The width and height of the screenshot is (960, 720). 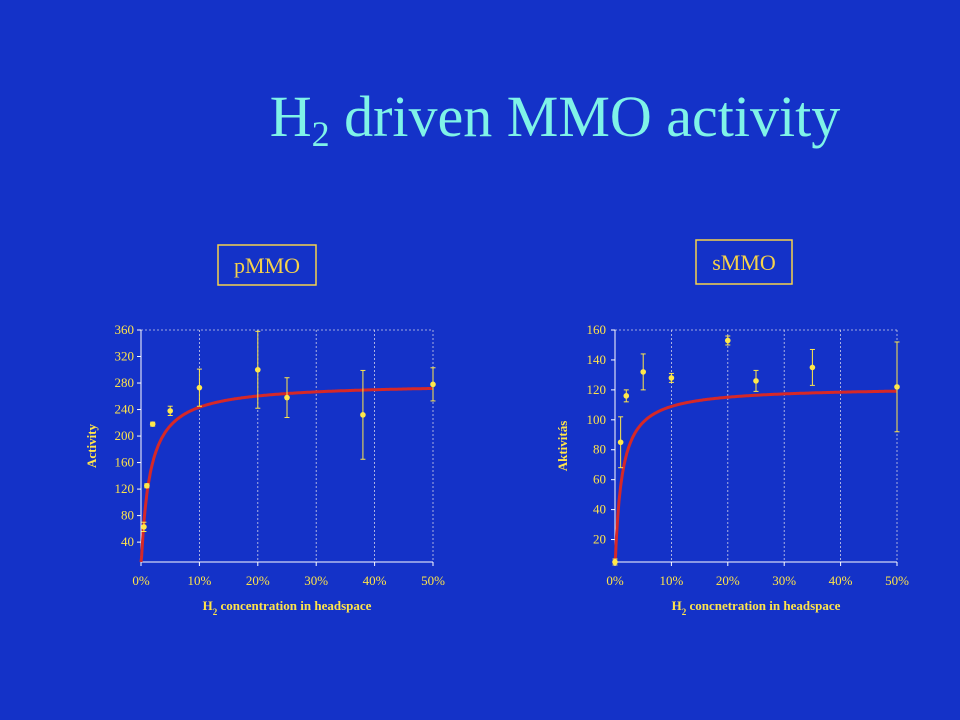 What do you see at coordinates (763, 605) in the screenshot?
I see `x-axis-title-rest: concnetration in headspace` at bounding box center [763, 605].